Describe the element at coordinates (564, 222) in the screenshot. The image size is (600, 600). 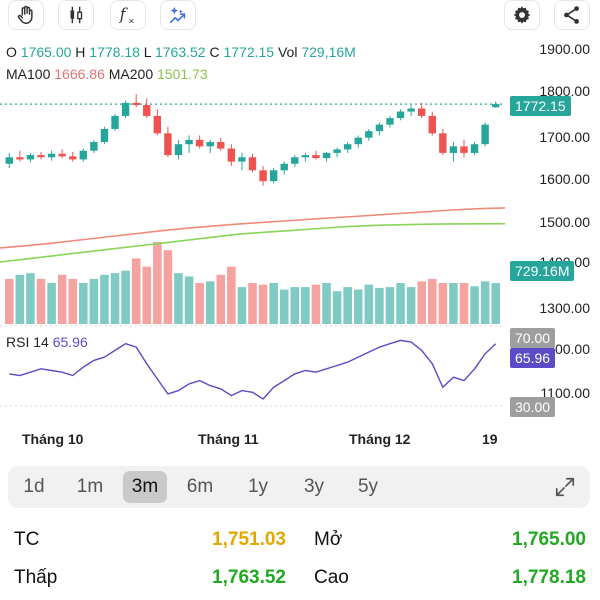
I see `price-tick: 1500.00` at that location.